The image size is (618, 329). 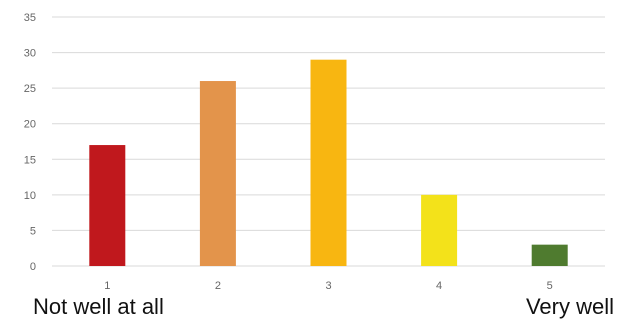 I want to click on x-tick-label: 1, so click(x=107, y=286).